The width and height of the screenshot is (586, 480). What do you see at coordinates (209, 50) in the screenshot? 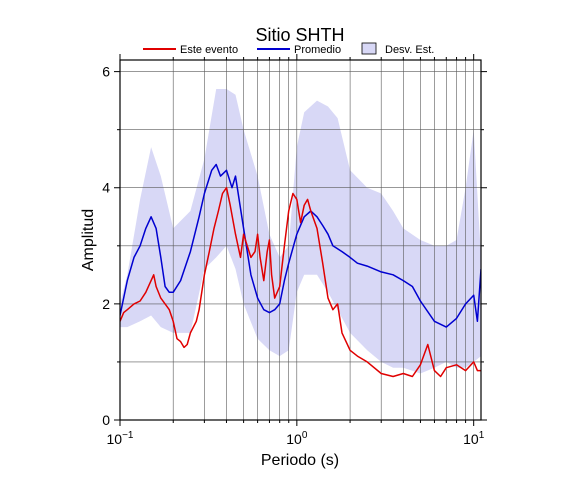
I see `legend-label: Este evento` at bounding box center [209, 50].